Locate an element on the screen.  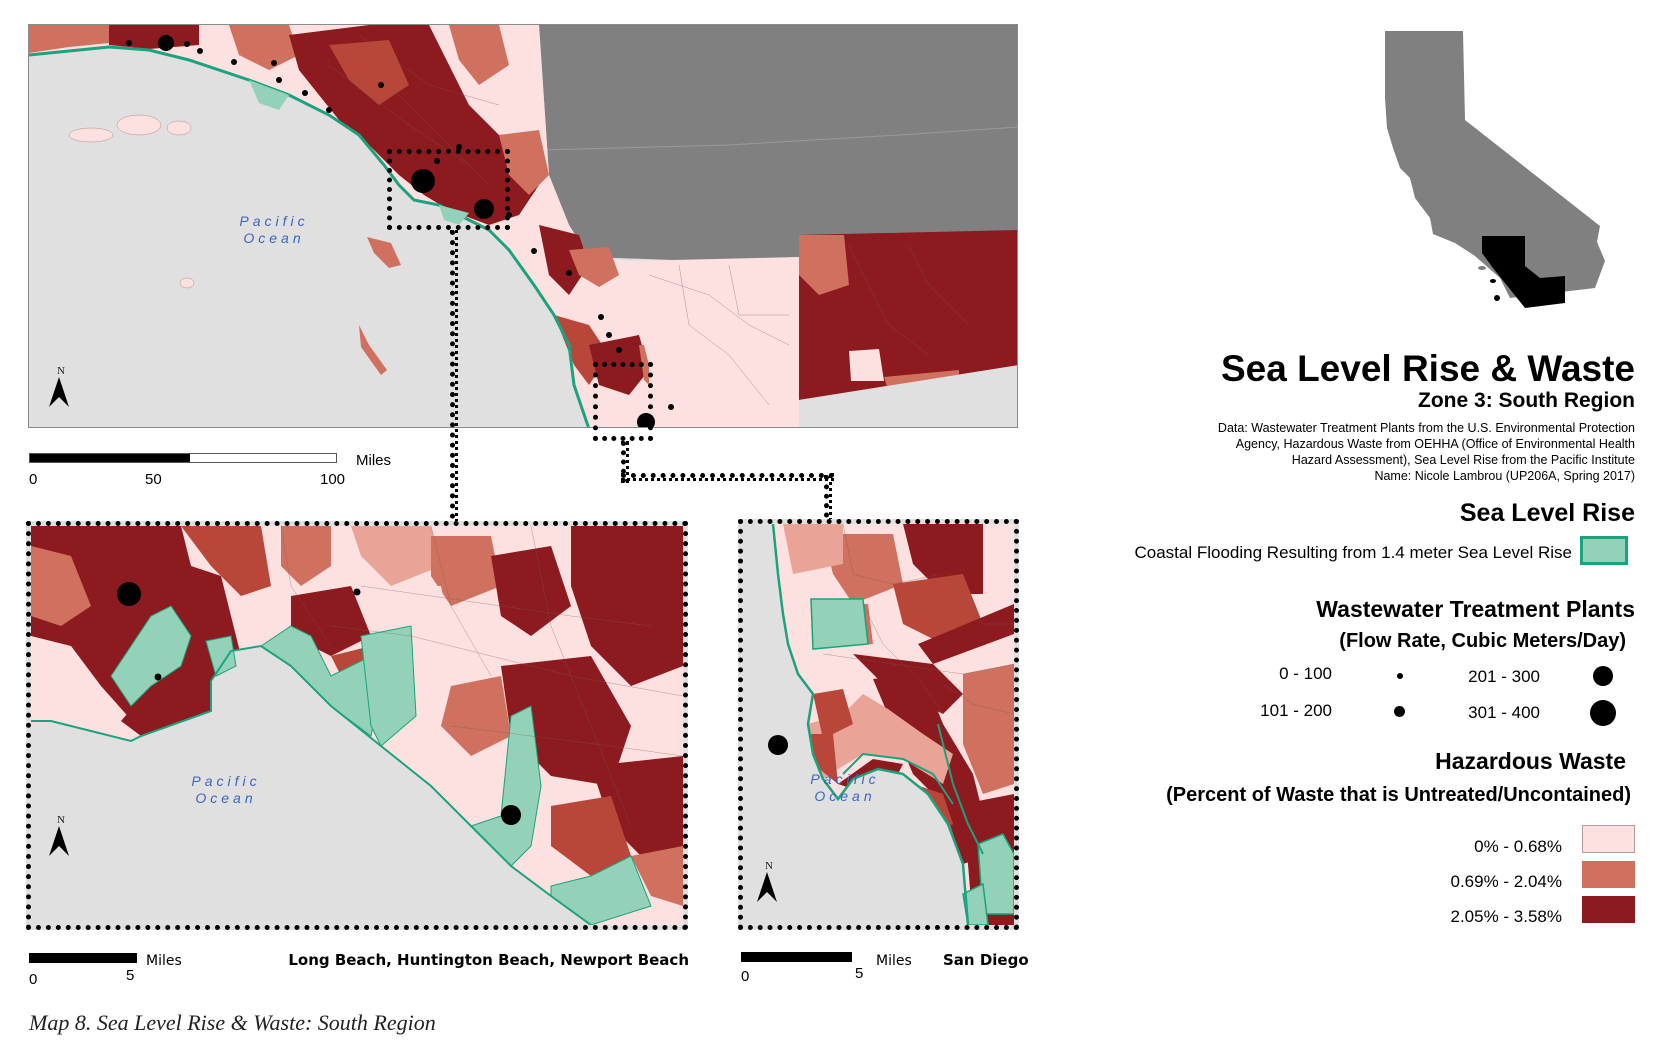
legend-wwtp-class-3: 201 - 300 is located at coordinates (1504, 676).